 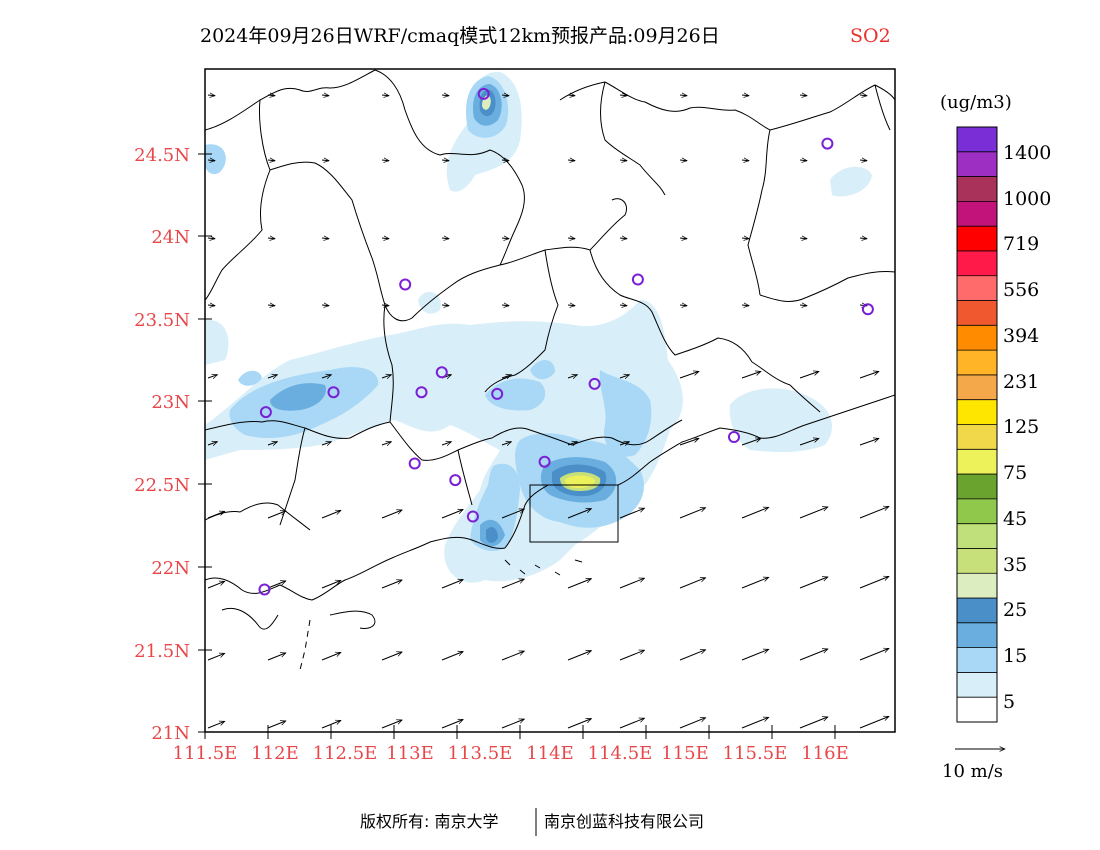 What do you see at coordinates (620, 753) in the screenshot?
I see `x-tick-label: 114.5E` at bounding box center [620, 753].